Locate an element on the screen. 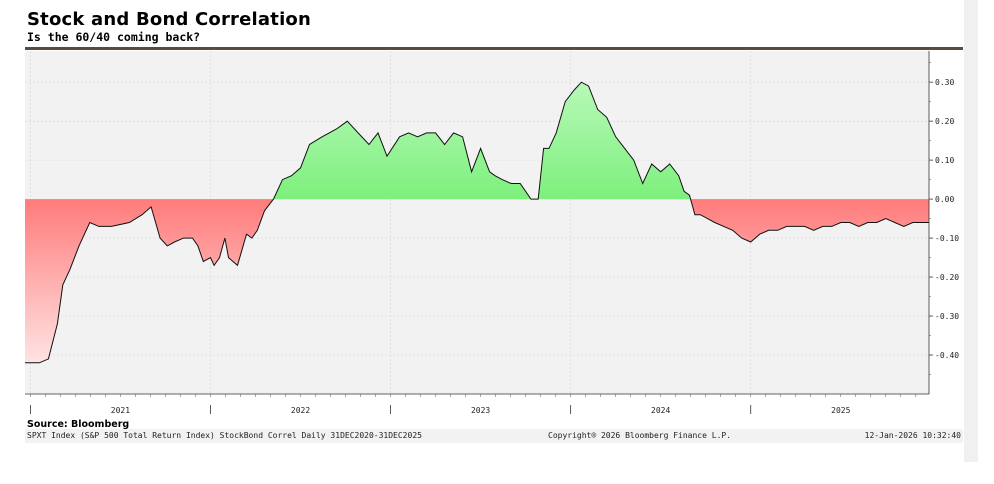 Image resolution: width=994 pixels, height=484 pixels. y-tick-label: 0.10 is located at coordinates (944, 160).